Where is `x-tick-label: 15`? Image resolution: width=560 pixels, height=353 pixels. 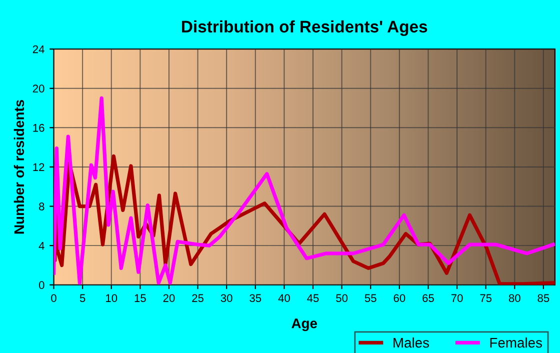 x-tick-label: 15 is located at coordinates (140, 298).